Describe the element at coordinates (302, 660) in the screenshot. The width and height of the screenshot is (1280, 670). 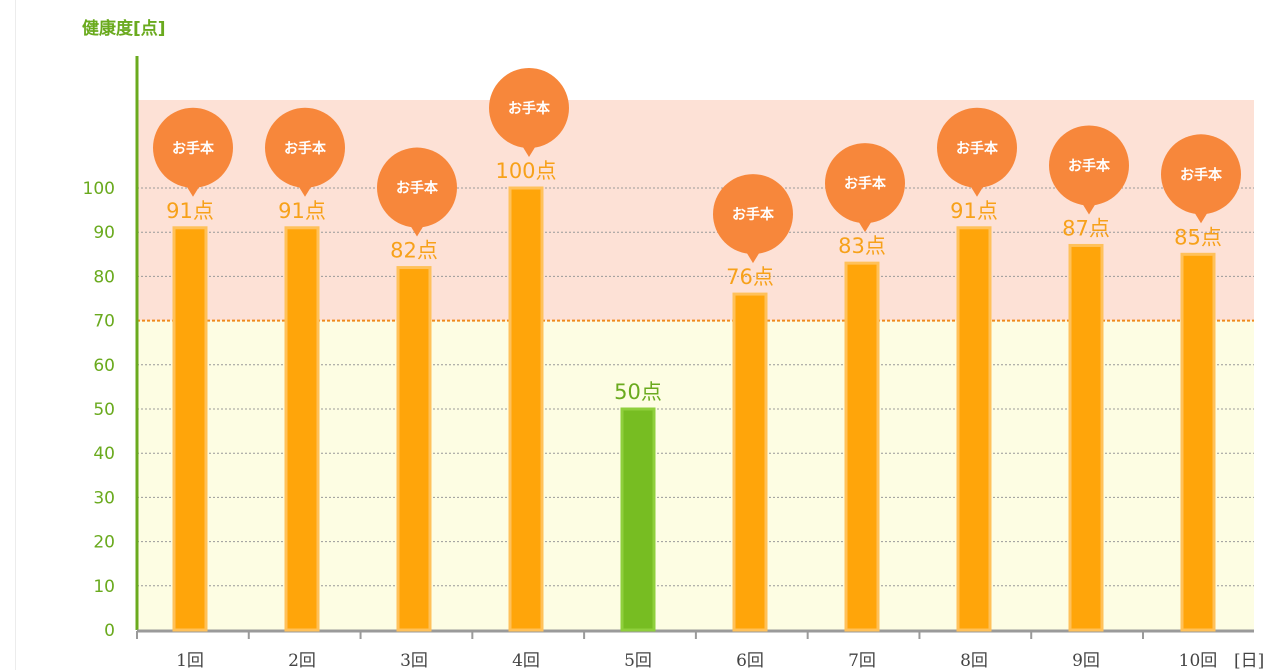
I see `x-tick-label: 2回` at that location.